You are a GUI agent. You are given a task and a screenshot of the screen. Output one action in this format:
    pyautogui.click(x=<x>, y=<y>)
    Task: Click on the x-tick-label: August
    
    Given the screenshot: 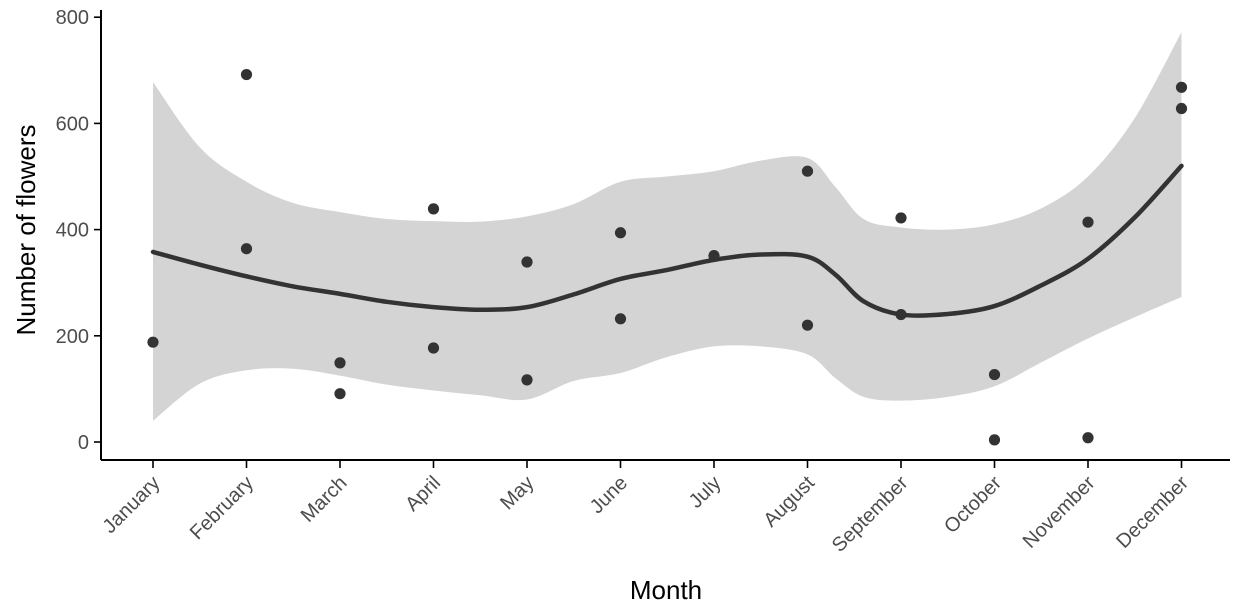 What is the action you would take?
    pyautogui.click(x=789, y=502)
    